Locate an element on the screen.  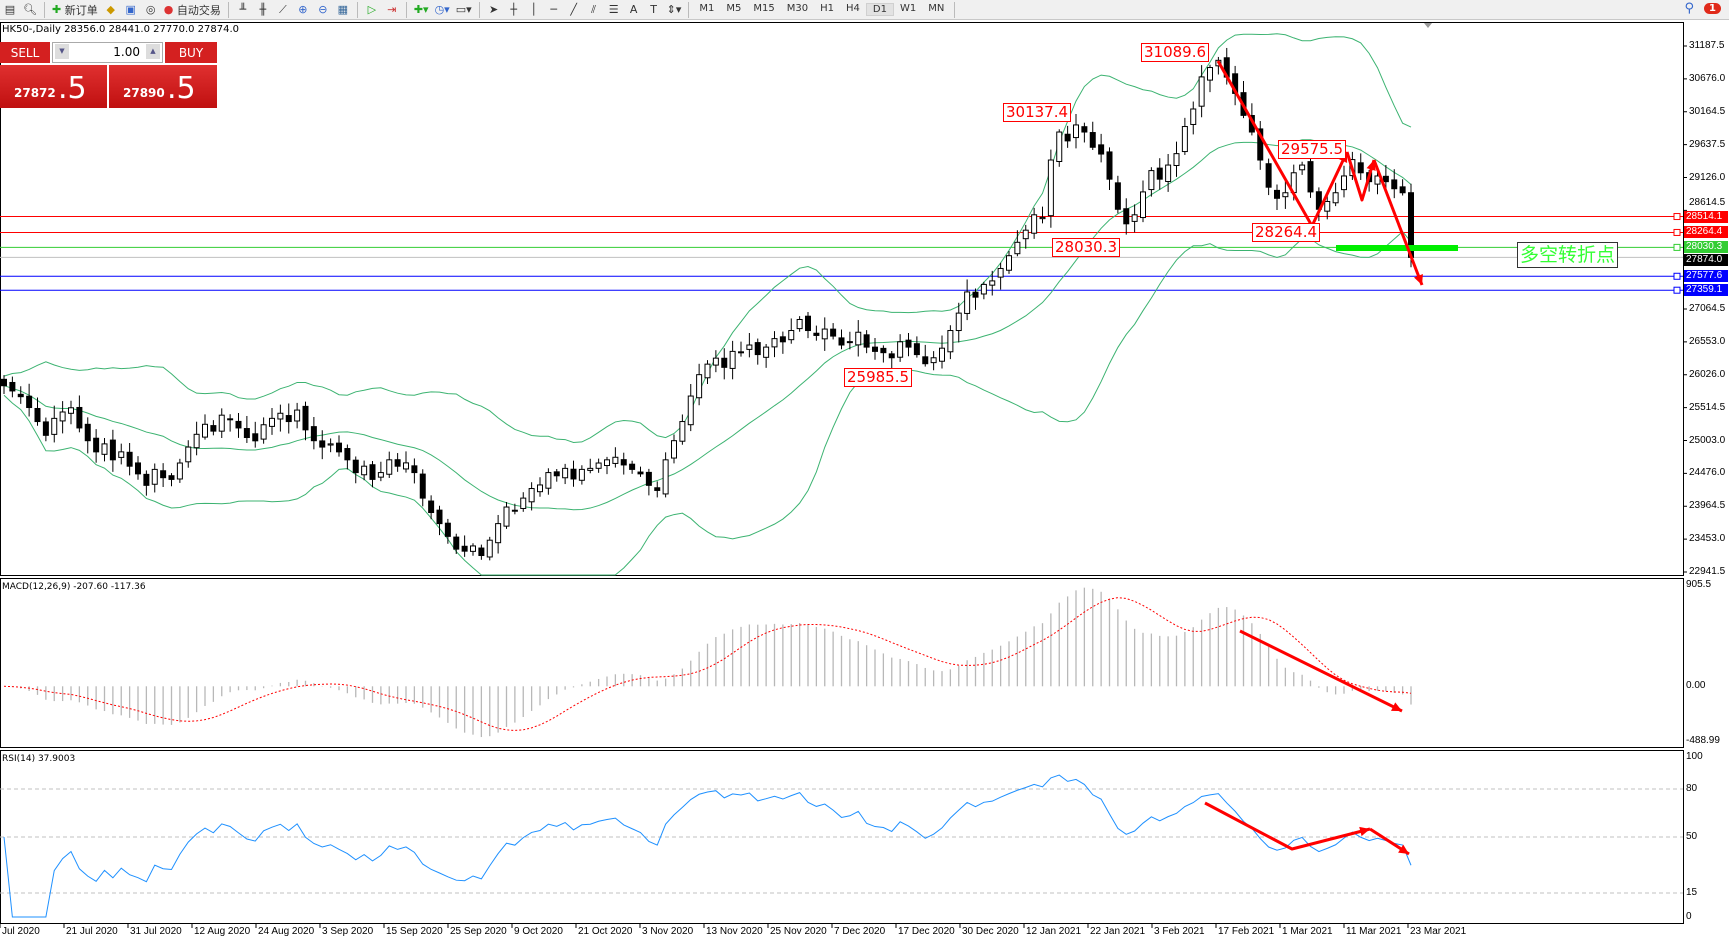
timeframe-m15: M15 is located at coordinates (764, 8).